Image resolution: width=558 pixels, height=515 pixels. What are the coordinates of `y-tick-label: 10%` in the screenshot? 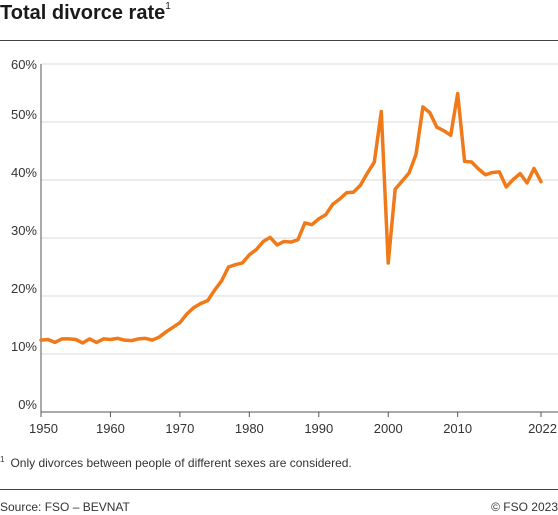 It's located at (24, 346).